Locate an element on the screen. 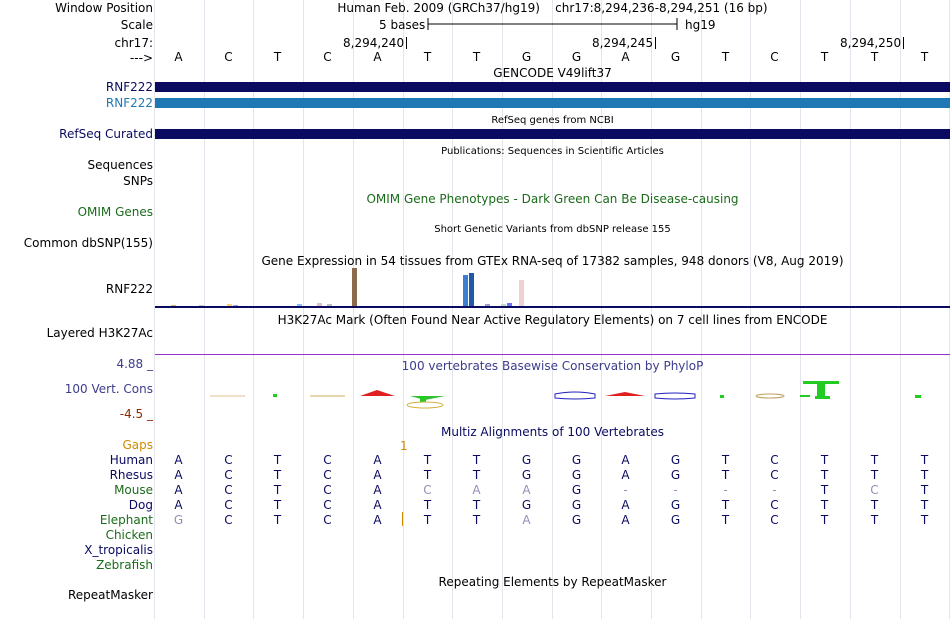 The width and height of the screenshot is (950, 619). reference-base: G is located at coordinates (576, 57).